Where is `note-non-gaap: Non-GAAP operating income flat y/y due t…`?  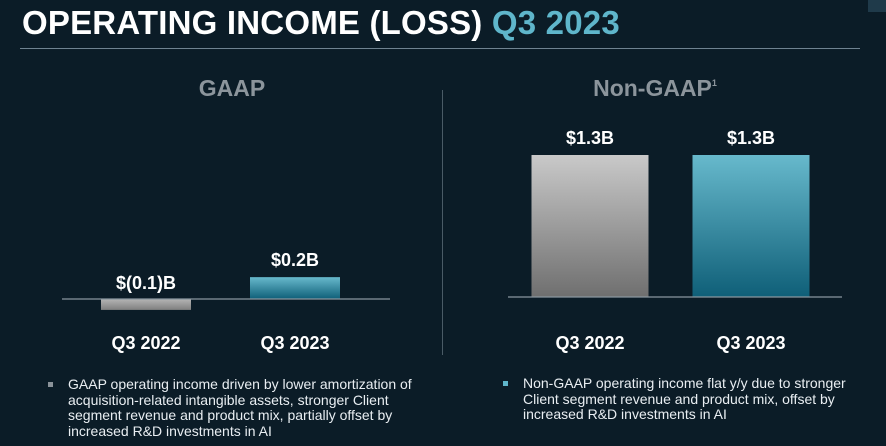 note-non-gaap: Non-GAAP operating income flat y/y due t… is located at coordinates (680, 399).